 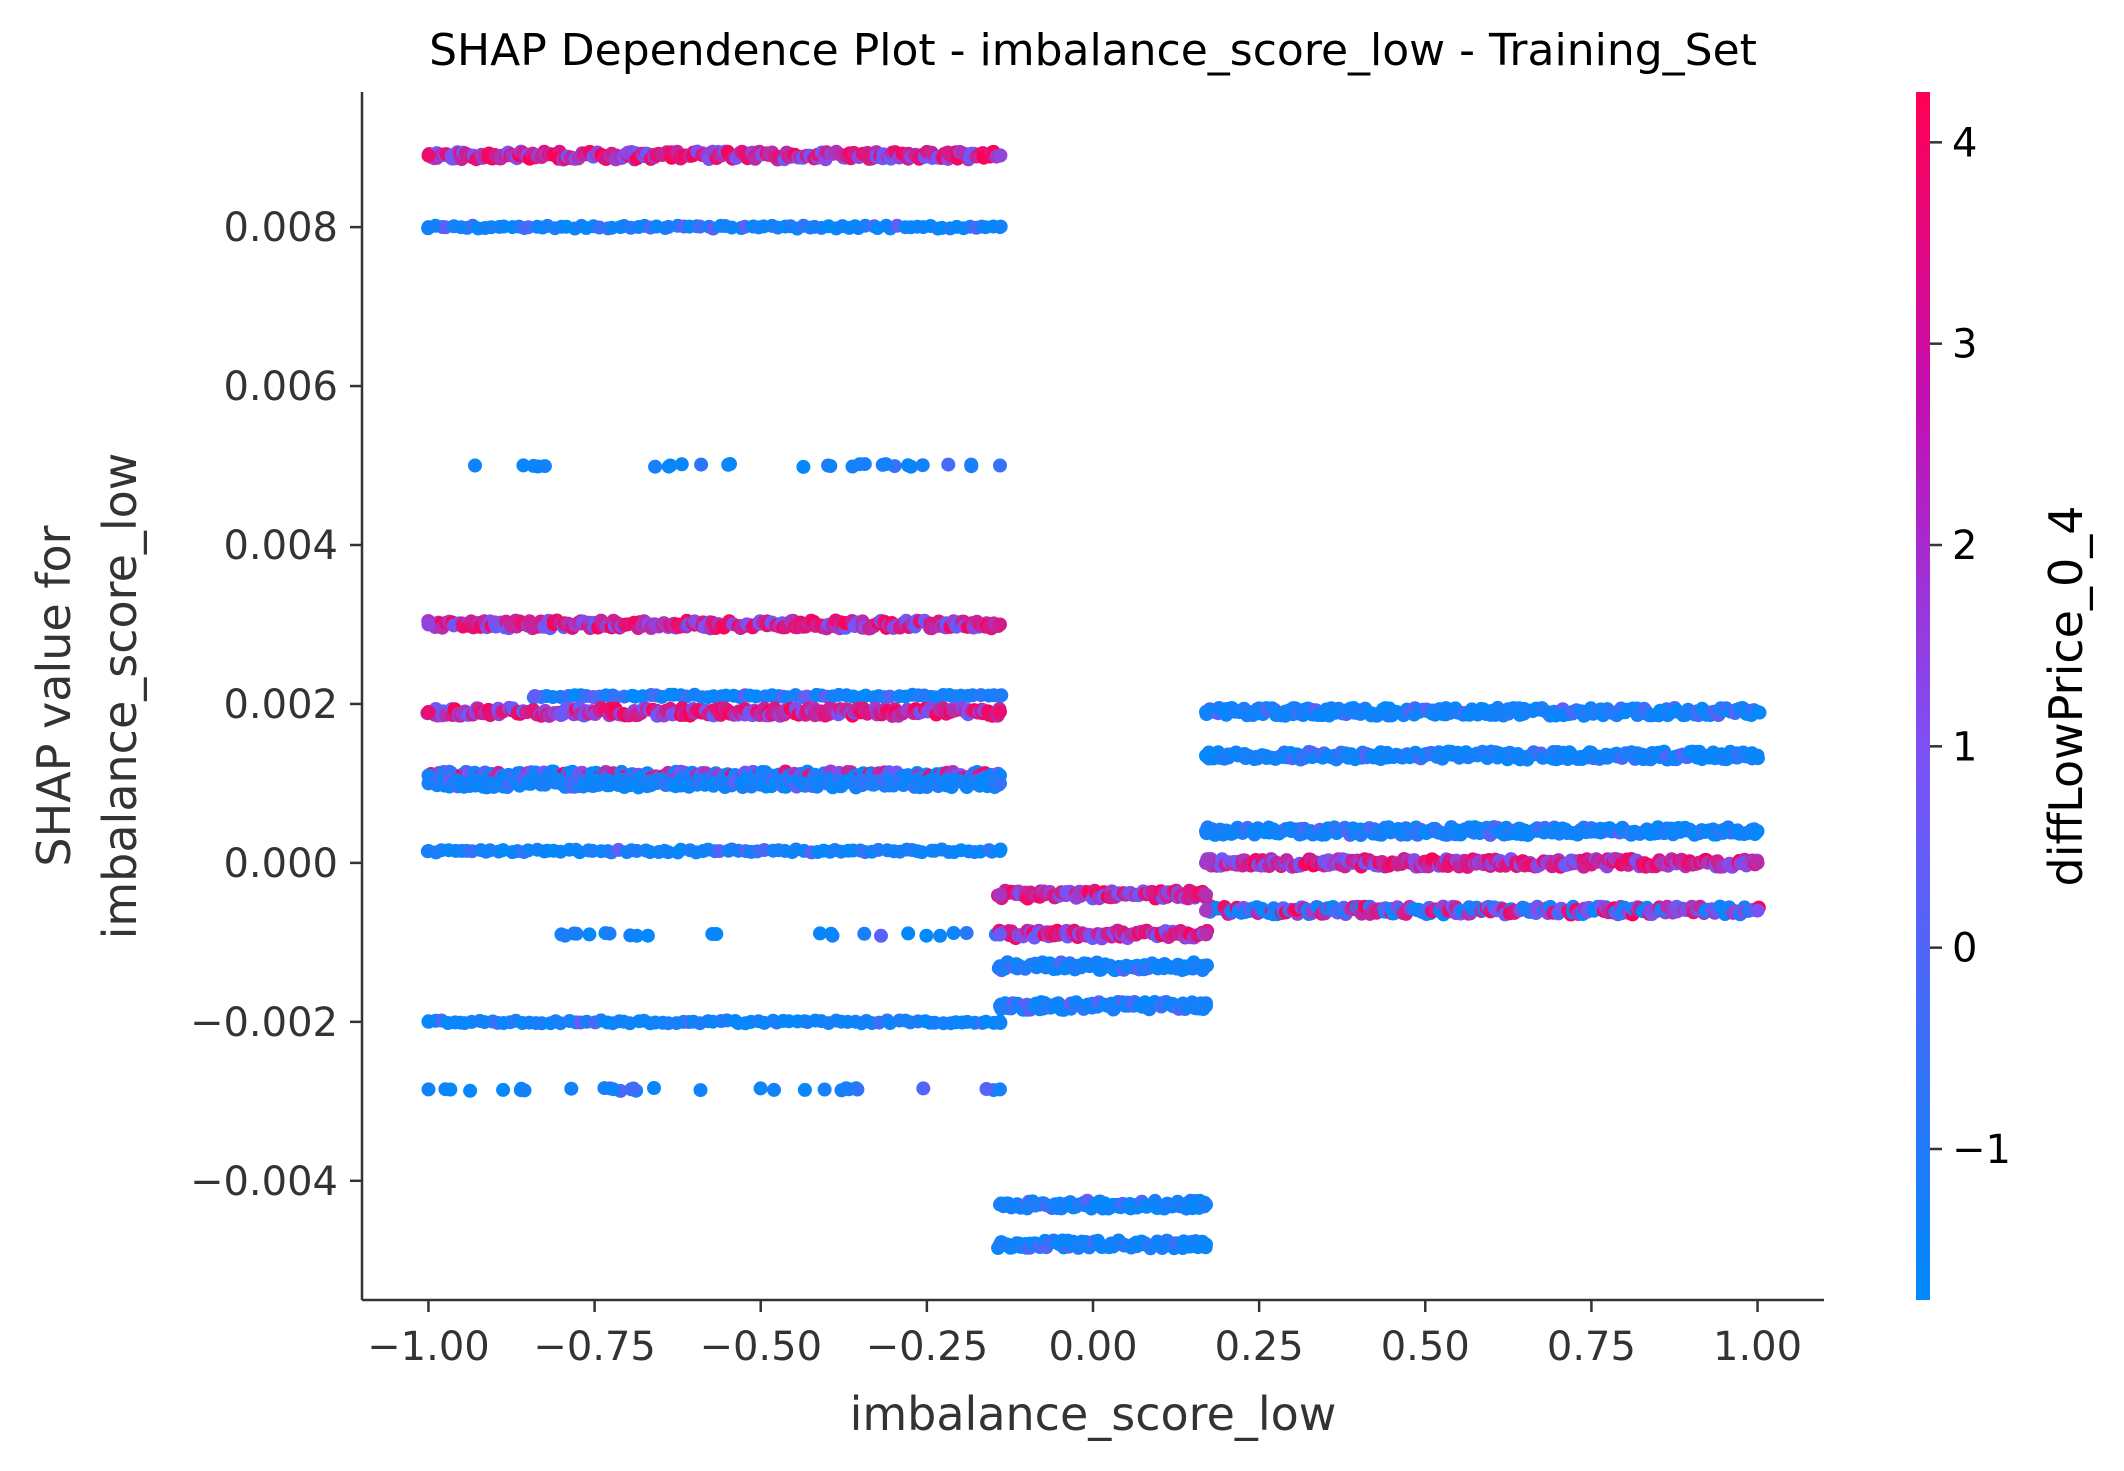 What do you see at coordinates (280, 546) in the screenshot?
I see `y-tick-label: 0.004` at bounding box center [280, 546].